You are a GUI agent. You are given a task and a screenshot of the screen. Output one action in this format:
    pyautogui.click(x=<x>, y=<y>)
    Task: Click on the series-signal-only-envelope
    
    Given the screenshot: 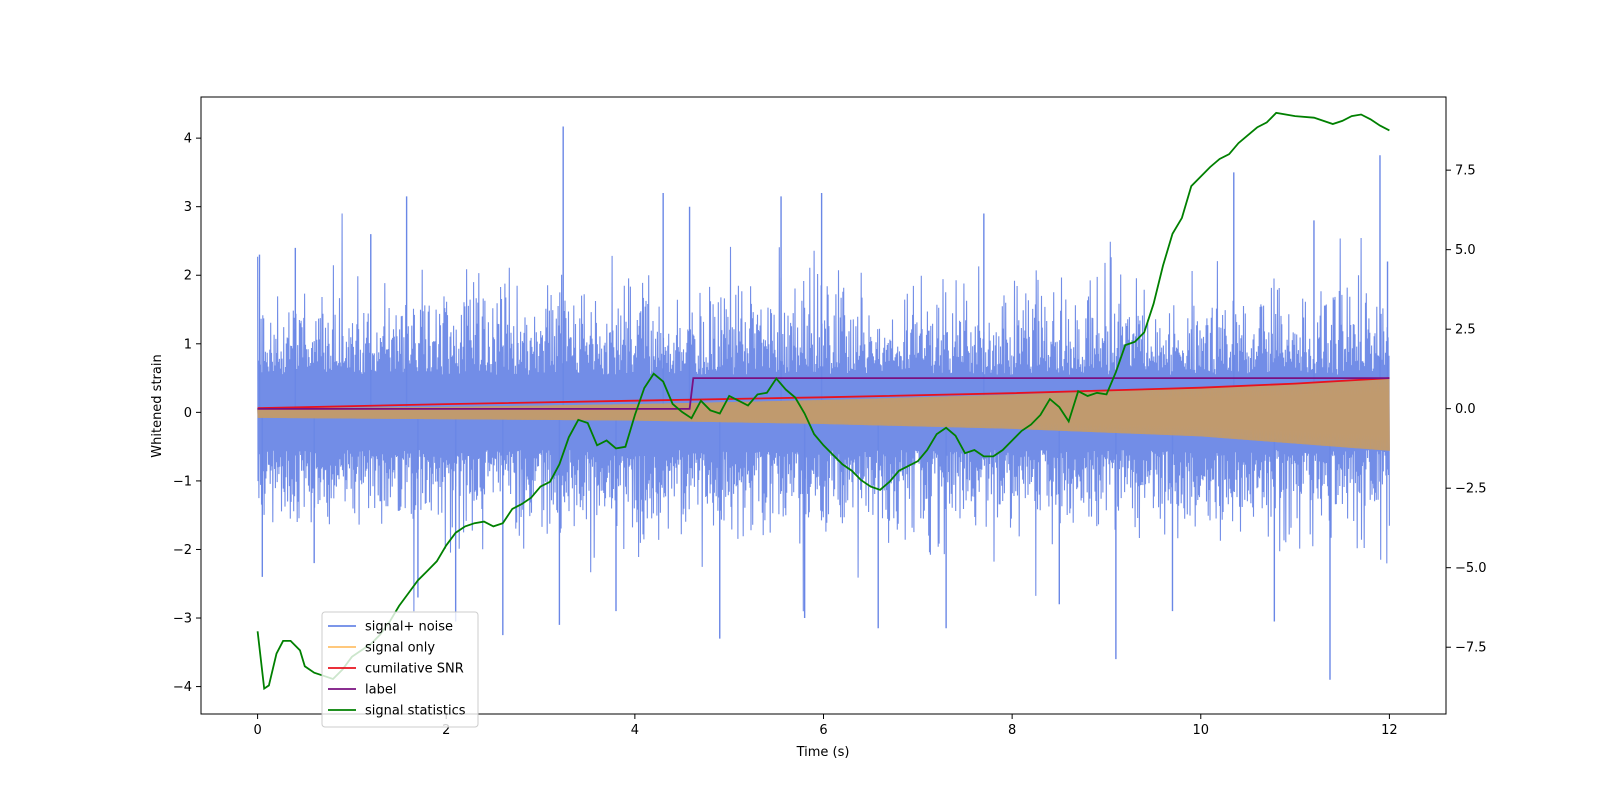 What is the action you would take?
    pyautogui.click(x=823, y=414)
    